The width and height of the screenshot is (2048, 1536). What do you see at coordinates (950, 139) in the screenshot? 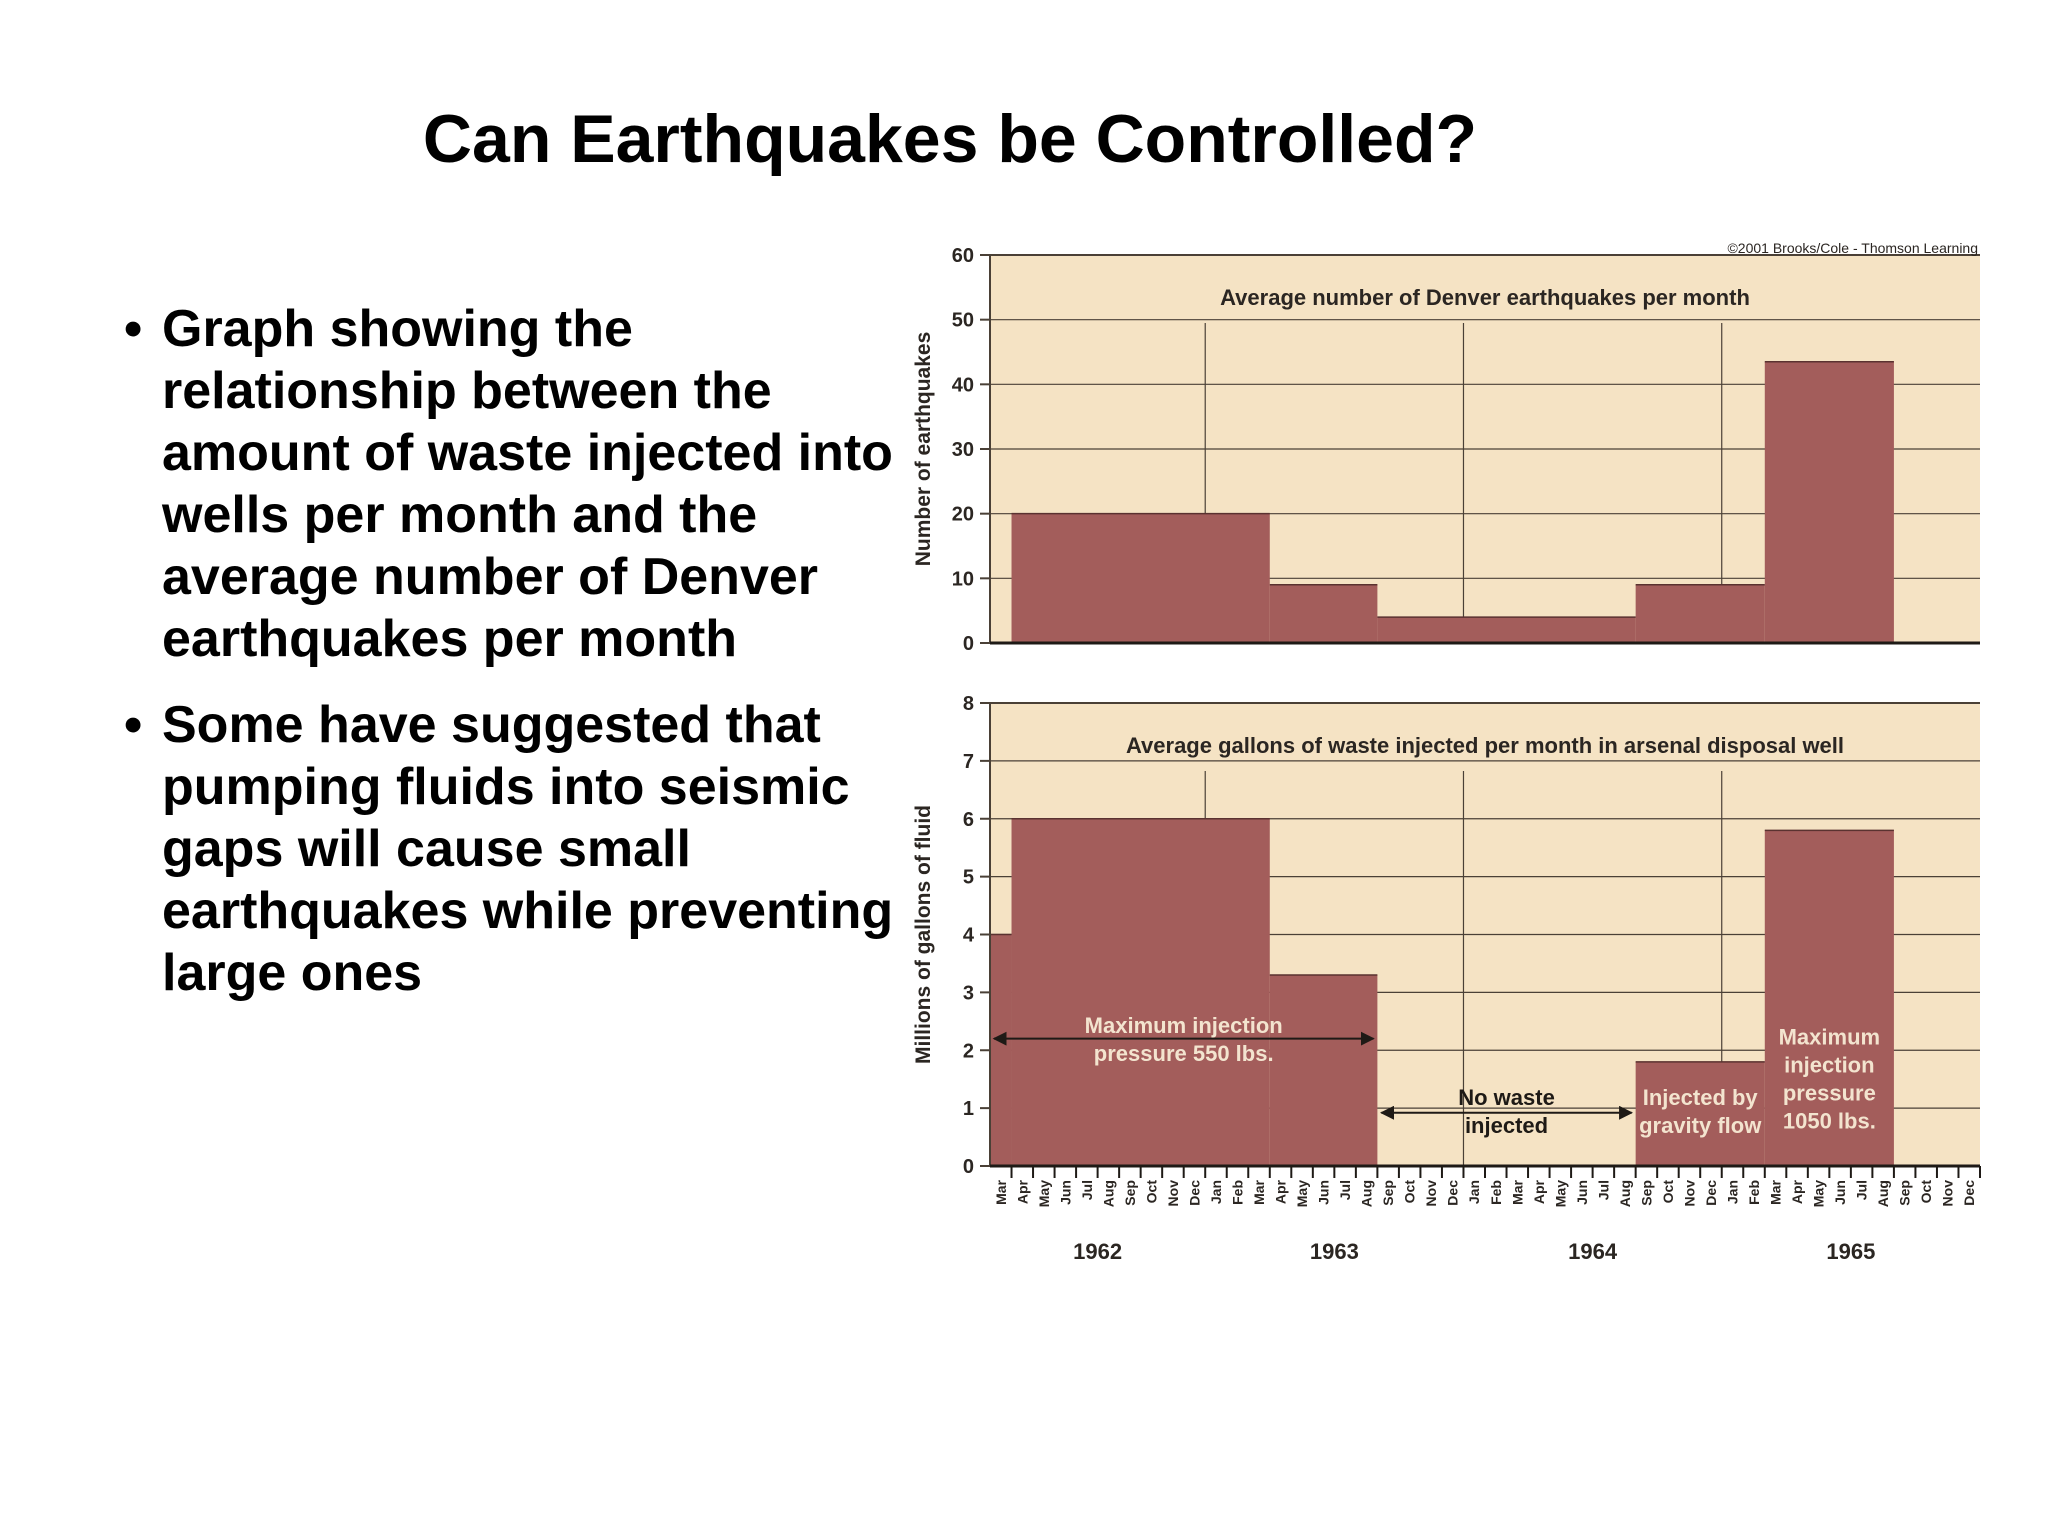
I see `page-title: Can Earthquakes be Controlled?` at bounding box center [950, 139].